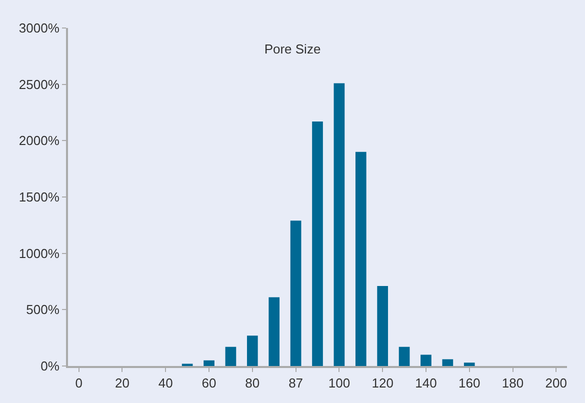 The image size is (585, 403). I want to click on x-tick-label: 120, so click(383, 383).